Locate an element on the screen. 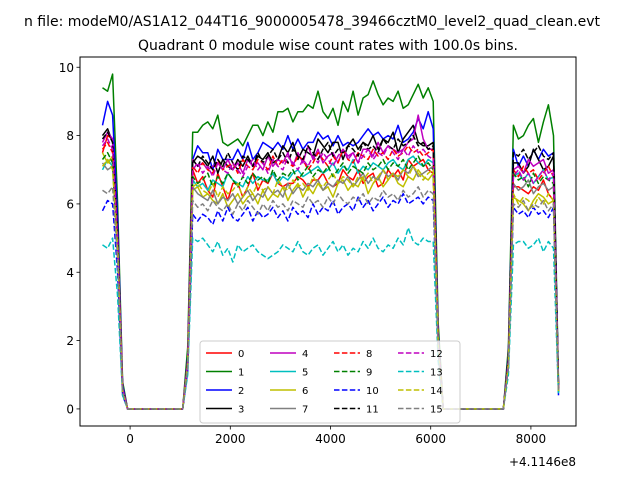 This screenshot has height=480, width=640. x-tick-label: 6000 is located at coordinates (430, 439).